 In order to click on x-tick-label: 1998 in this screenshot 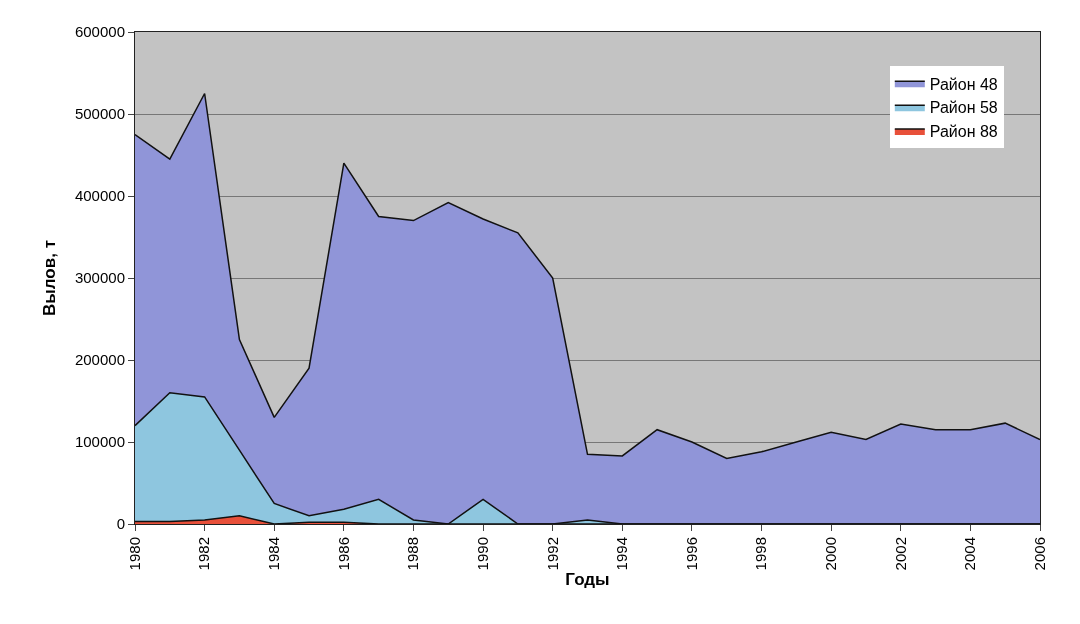, I will do `click(761, 554)`.